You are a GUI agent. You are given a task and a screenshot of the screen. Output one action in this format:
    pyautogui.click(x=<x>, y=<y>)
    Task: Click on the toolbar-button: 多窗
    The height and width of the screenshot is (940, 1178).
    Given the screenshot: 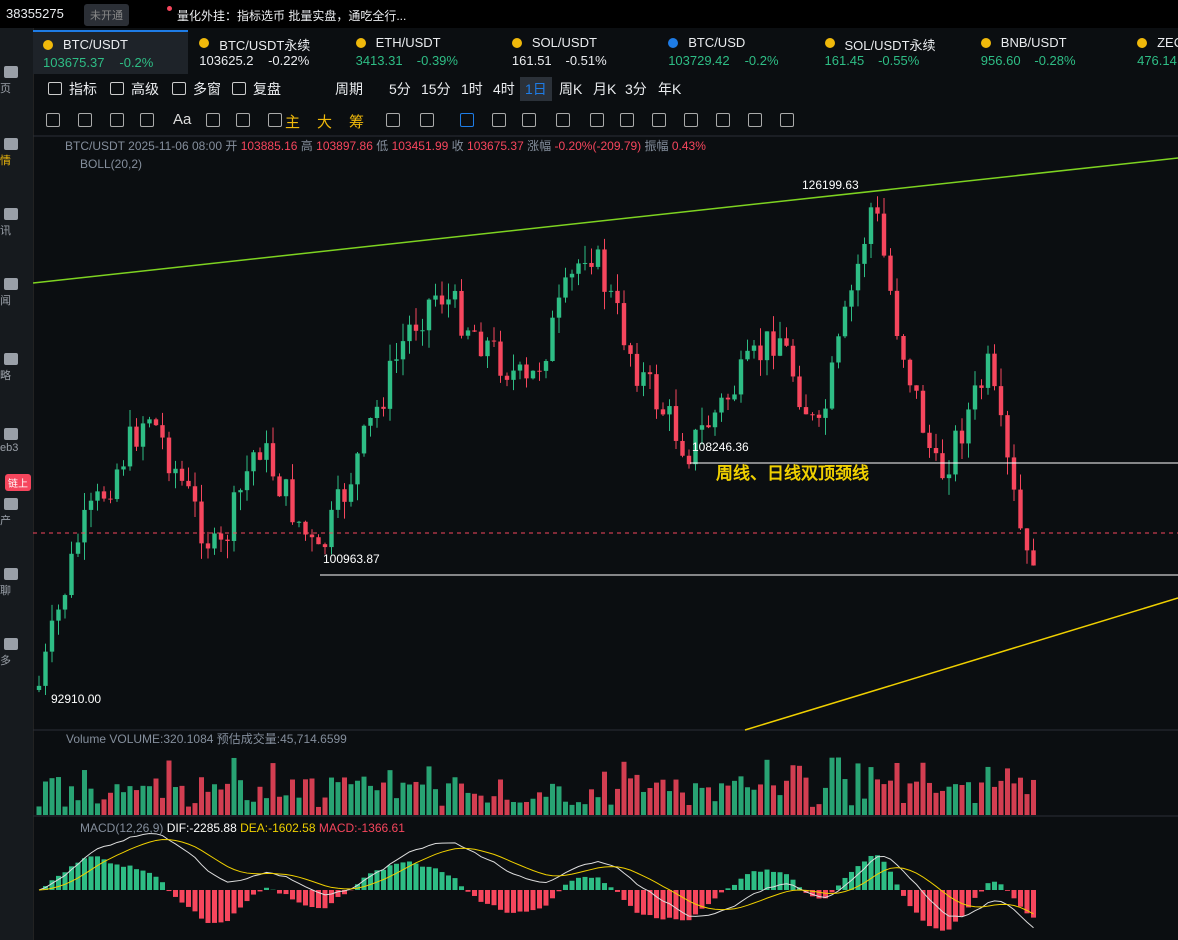 What is the action you would take?
    pyautogui.click(x=207, y=89)
    